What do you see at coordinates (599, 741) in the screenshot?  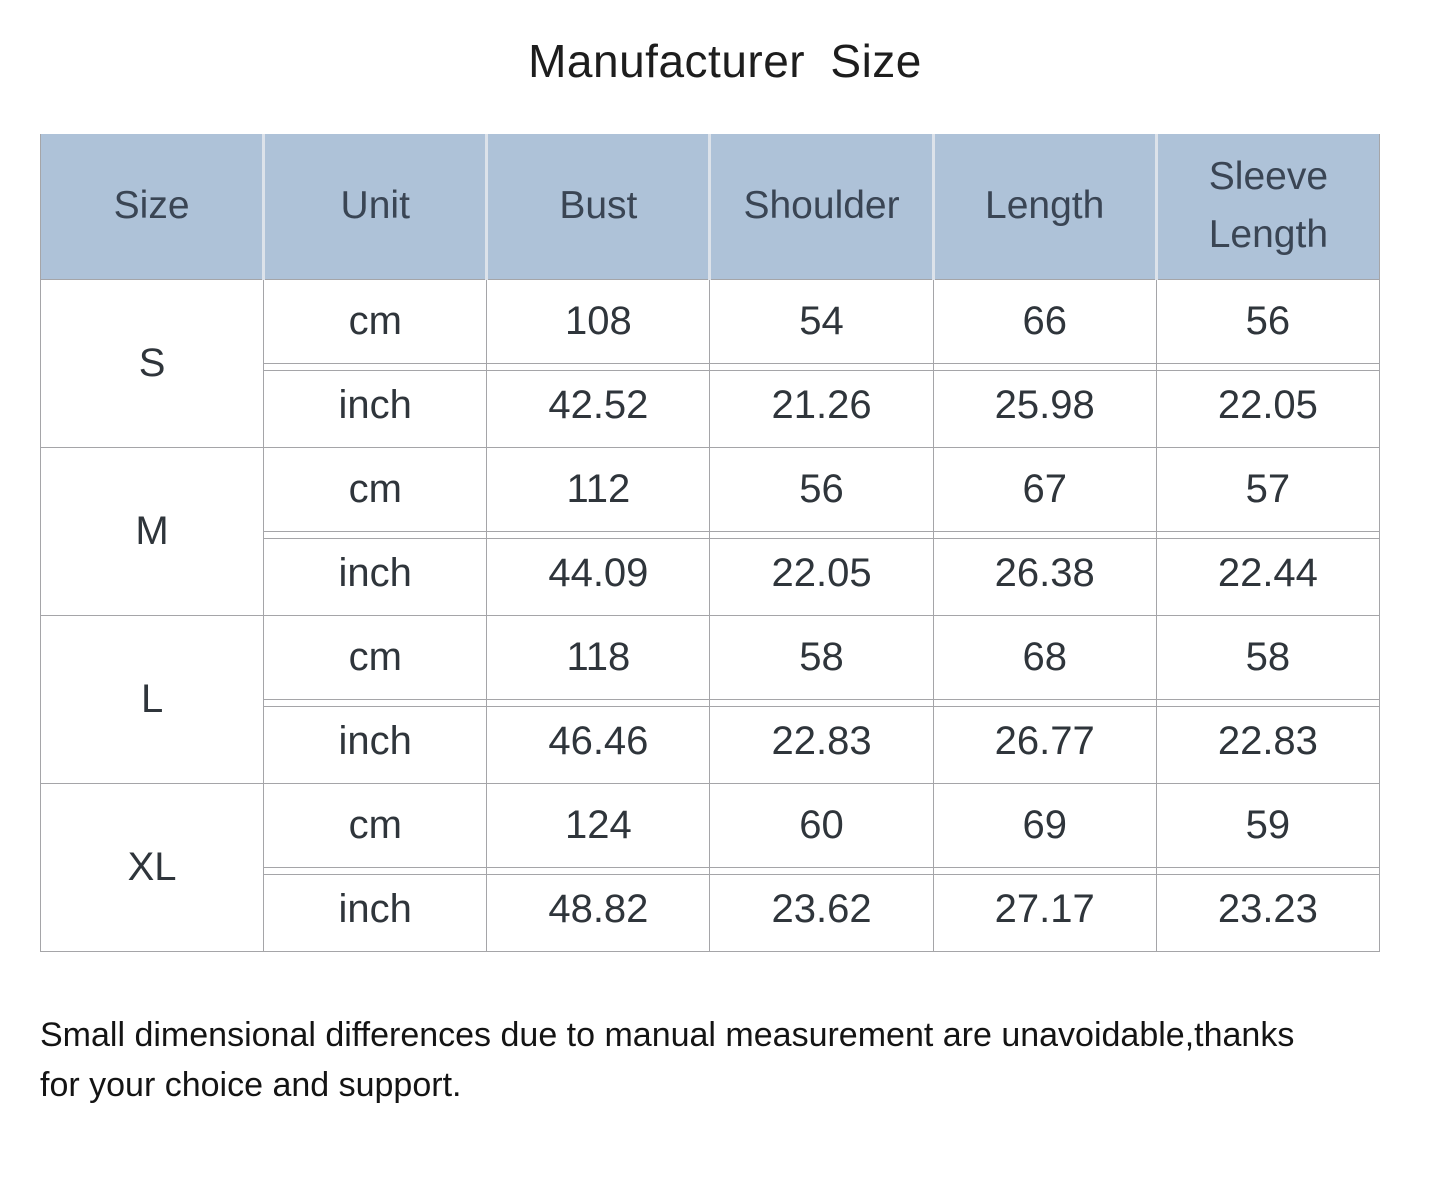 I see `bust-cell: 46.46` at bounding box center [599, 741].